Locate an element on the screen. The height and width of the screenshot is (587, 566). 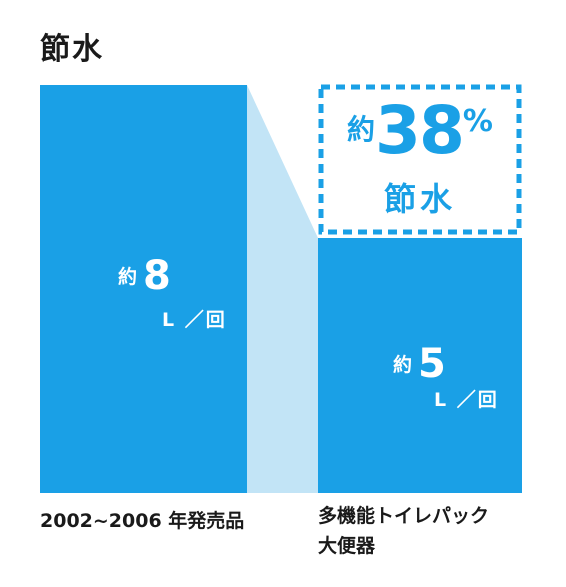
savings-badge-border is located at coordinates (420, 159).